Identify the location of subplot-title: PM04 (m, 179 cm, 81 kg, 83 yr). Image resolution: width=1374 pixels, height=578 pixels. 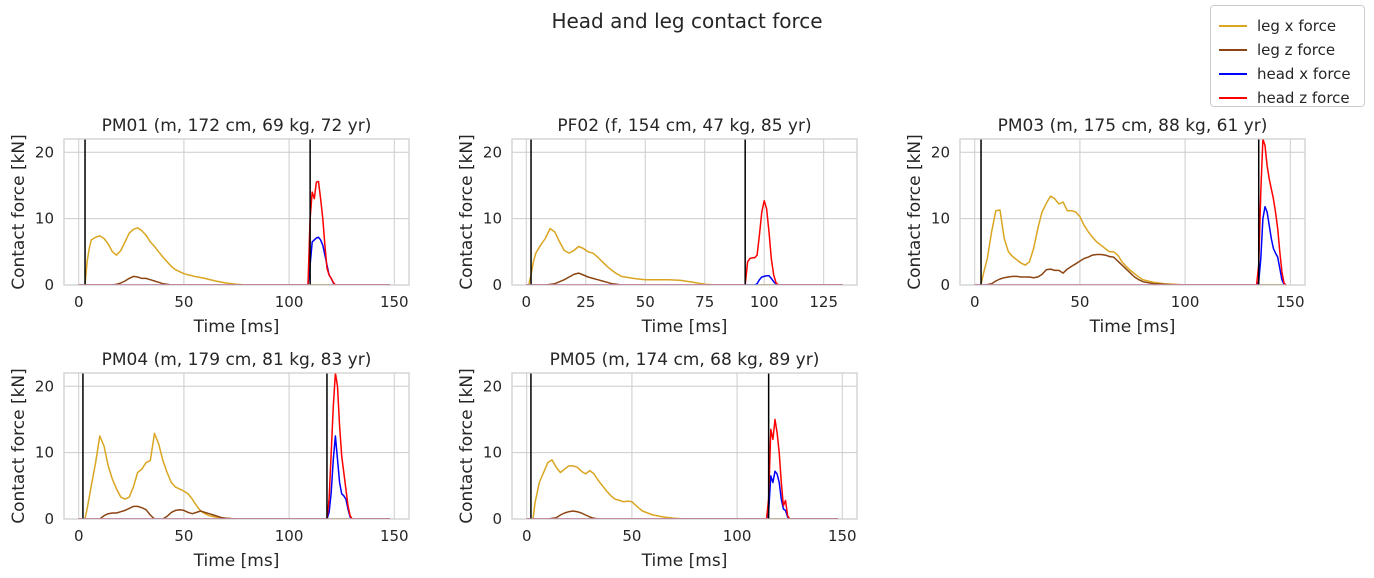
(237, 360).